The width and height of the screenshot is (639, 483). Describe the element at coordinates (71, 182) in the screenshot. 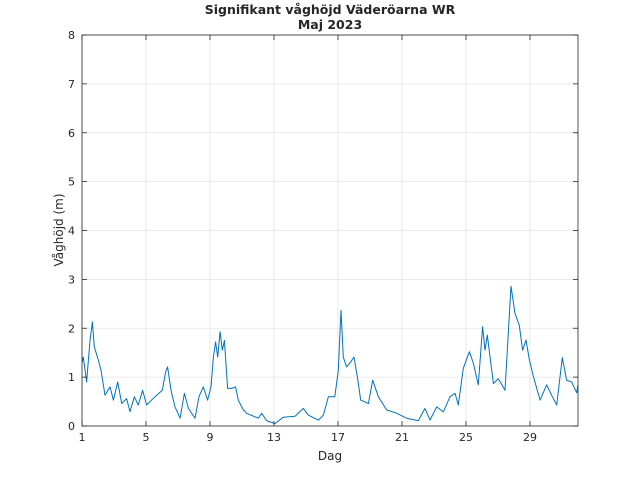

I see `y-tick-label: 5` at that location.